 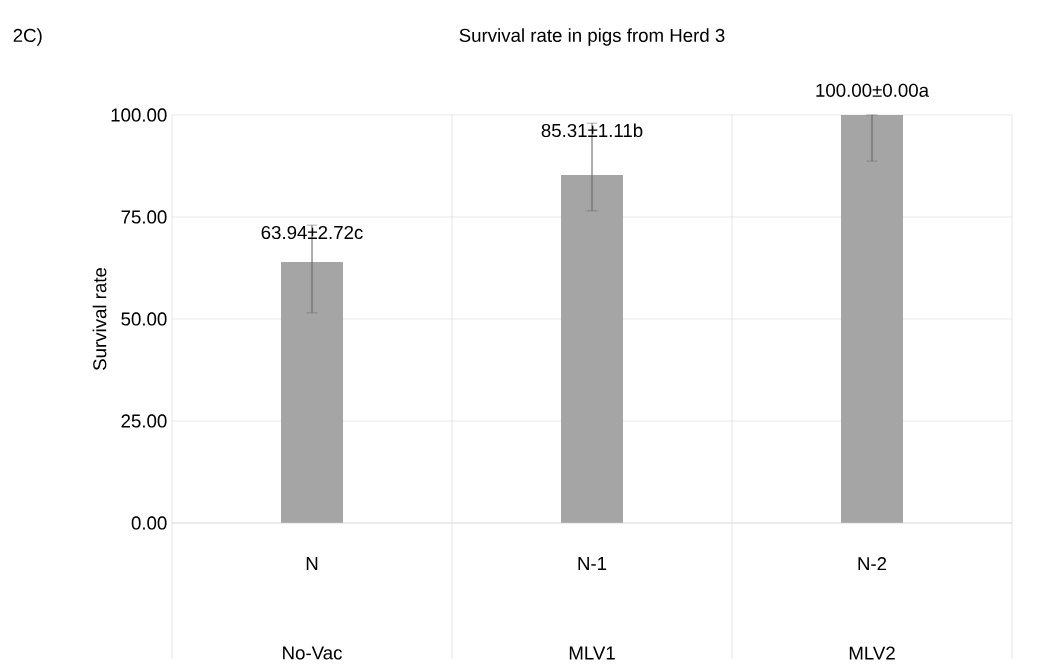 What do you see at coordinates (144, 217) in the screenshot?
I see `y-tick-label: 75.00` at bounding box center [144, 217].